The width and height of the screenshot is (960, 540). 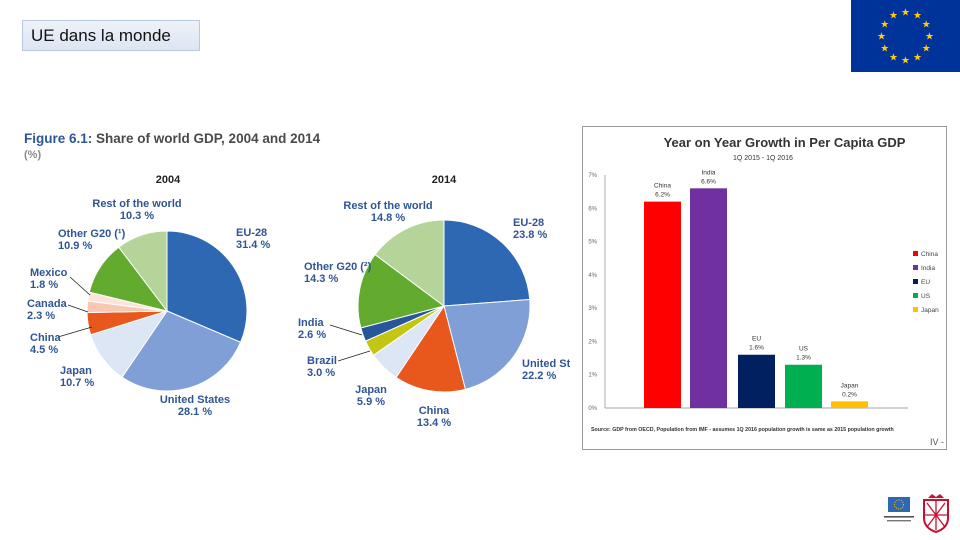 What do you see at coordinates (905, 36) in the screenshot?
I see `eu-flag-logo: ★ ★ ★ ★ ★ ★ ★ ★ ★ ★ ★ ★` at bounding box center [905, 36].